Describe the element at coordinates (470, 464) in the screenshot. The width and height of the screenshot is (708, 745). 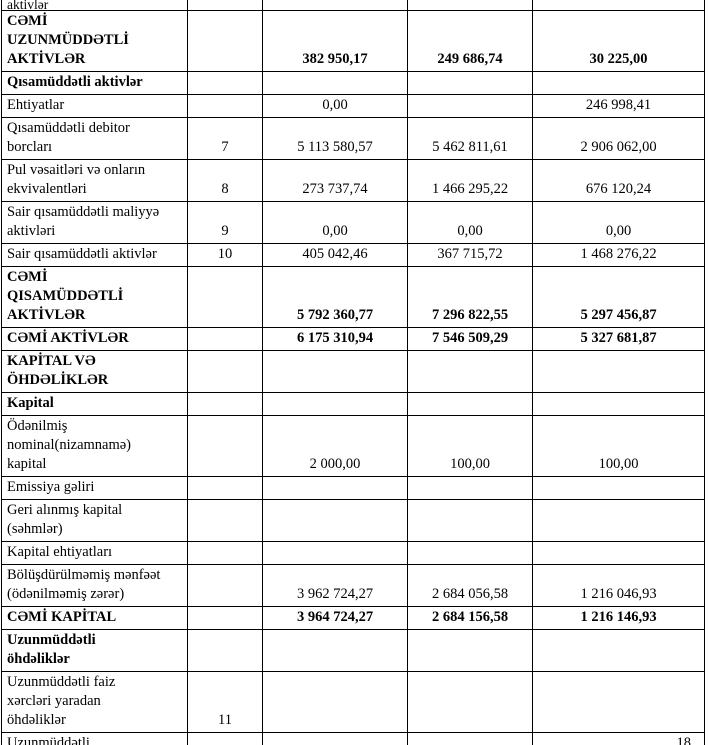
I see `cell-text: 100,00` at that location.